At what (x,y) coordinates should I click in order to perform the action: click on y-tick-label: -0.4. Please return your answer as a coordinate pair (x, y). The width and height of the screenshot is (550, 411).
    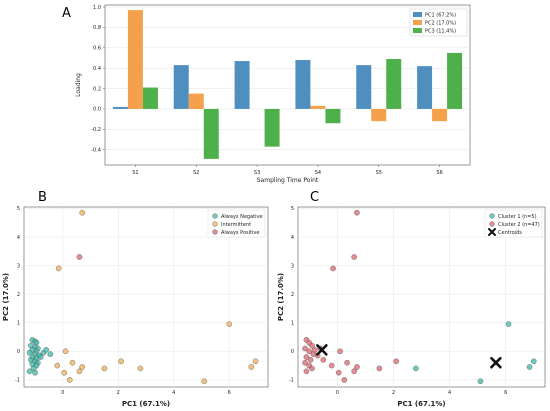
    Looking at the image, I should click on (96, 151).